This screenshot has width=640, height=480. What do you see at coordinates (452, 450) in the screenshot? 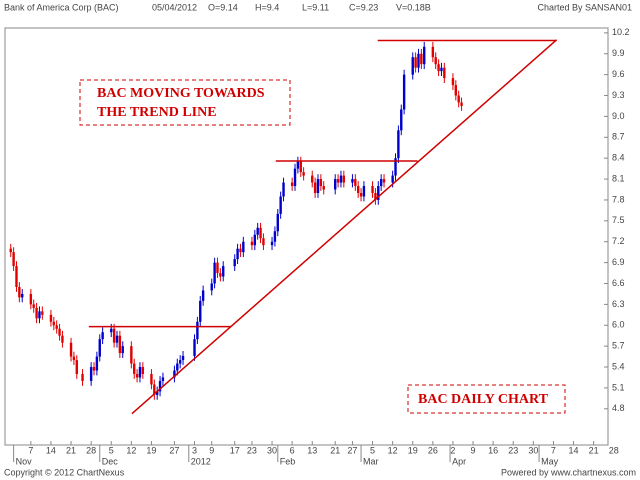
I see `x-tick-label: 2` at bounding box center [452, 450].